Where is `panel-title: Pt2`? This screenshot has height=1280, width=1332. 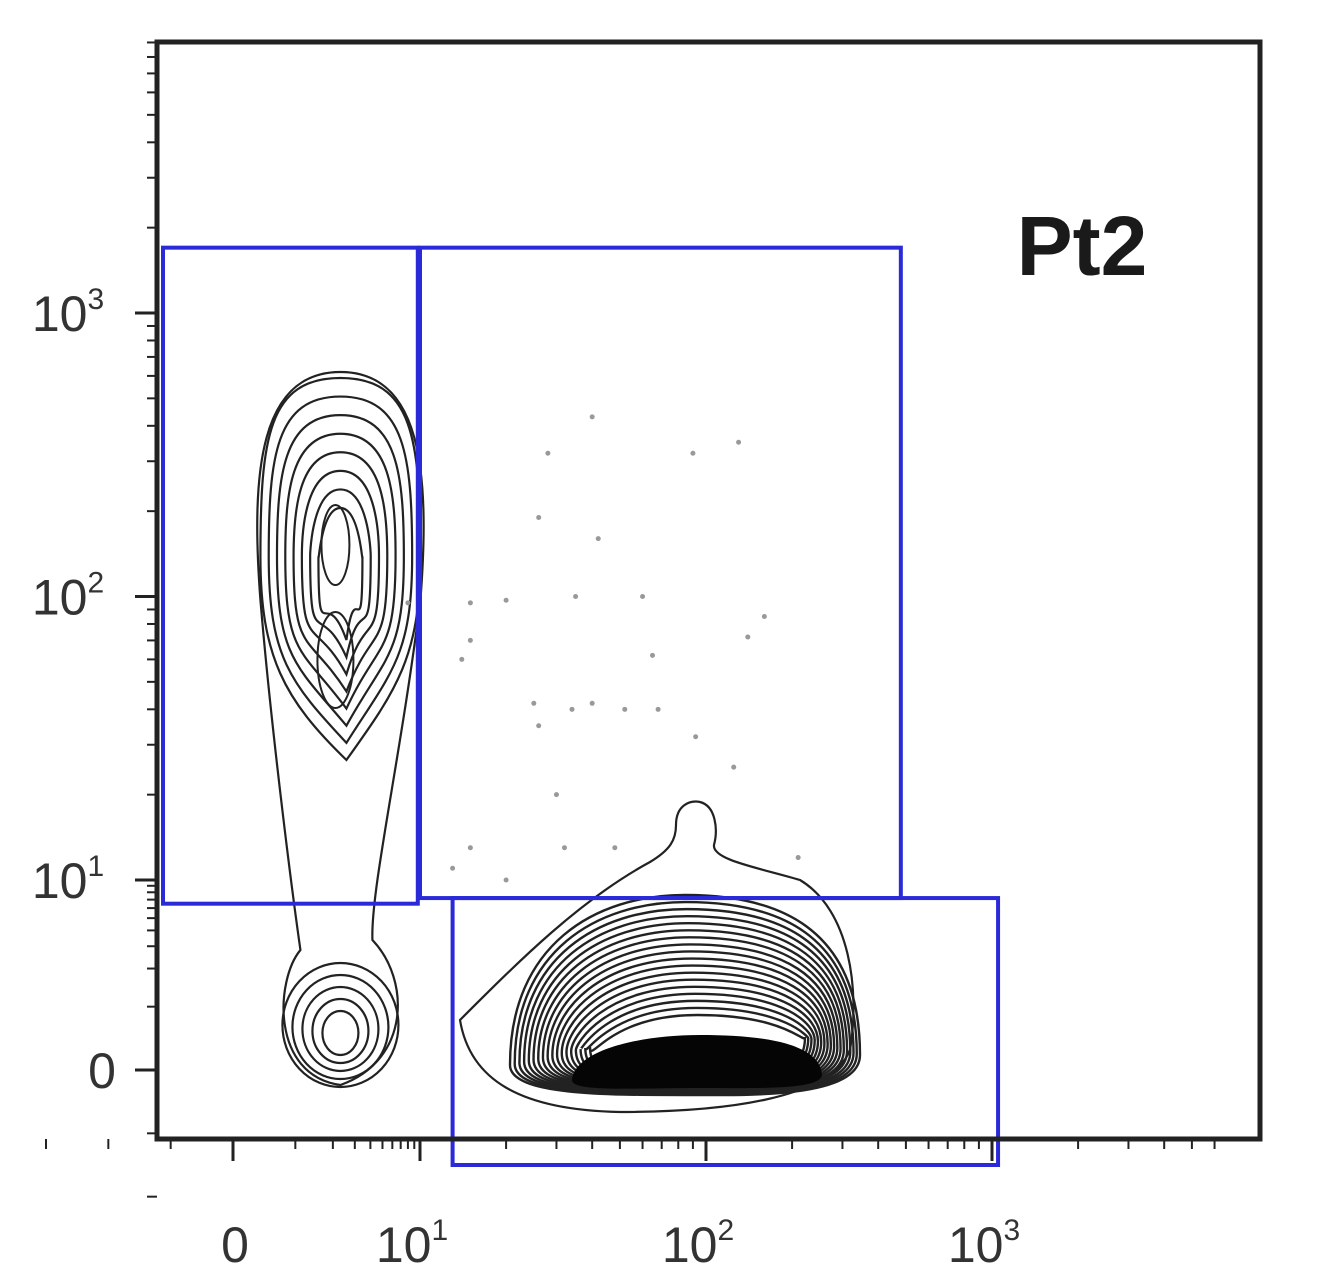
panel-title: Pt2 is located at coordinates (1082, 246).